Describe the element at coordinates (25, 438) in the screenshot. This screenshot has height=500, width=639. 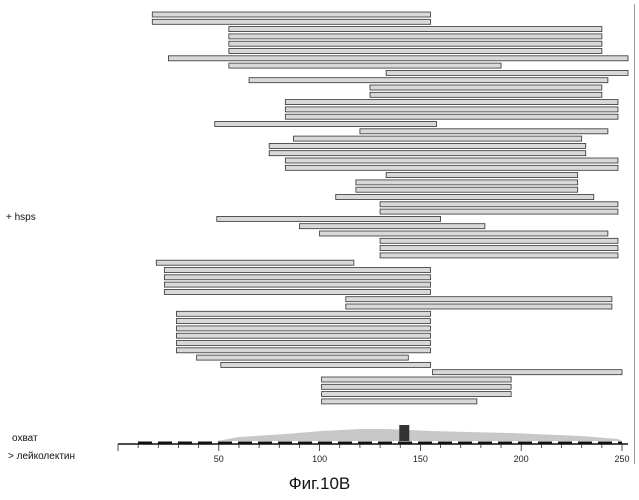
I see `coverage-track-label: охват` at that location.